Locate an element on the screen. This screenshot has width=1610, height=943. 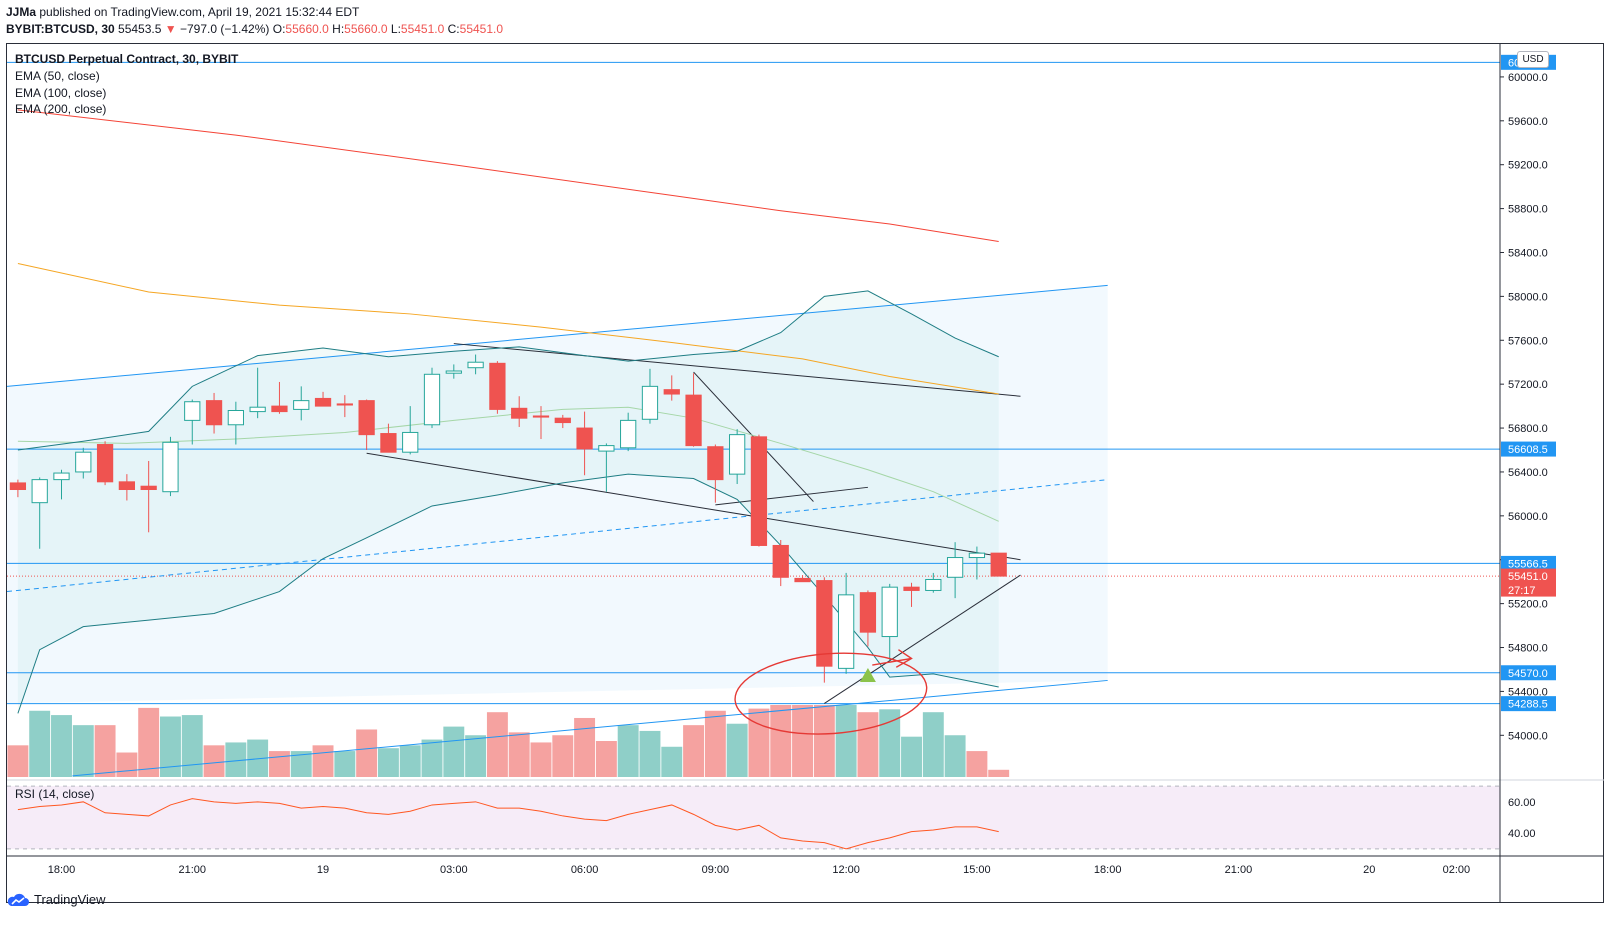
high-value: 55660.0 is located at coordinates (366, 29).